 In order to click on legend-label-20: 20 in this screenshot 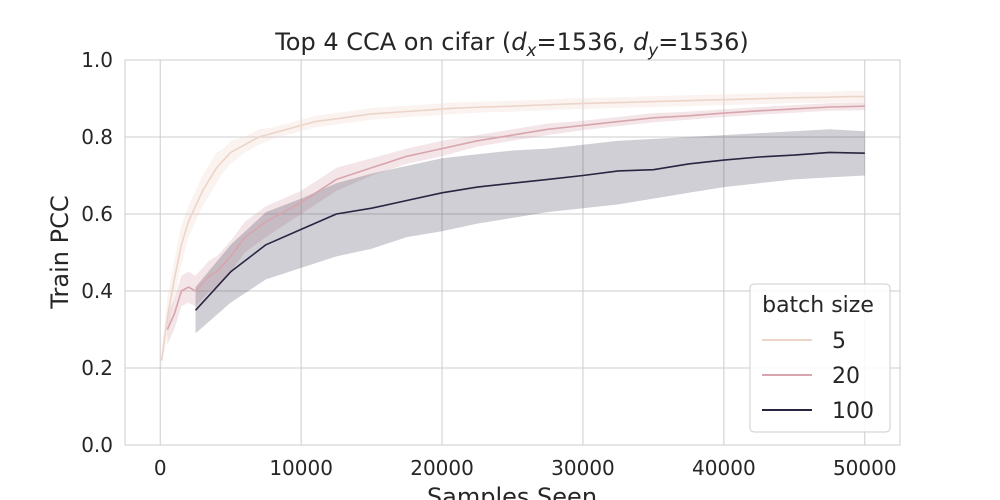, I will do `click(846, 376)`.